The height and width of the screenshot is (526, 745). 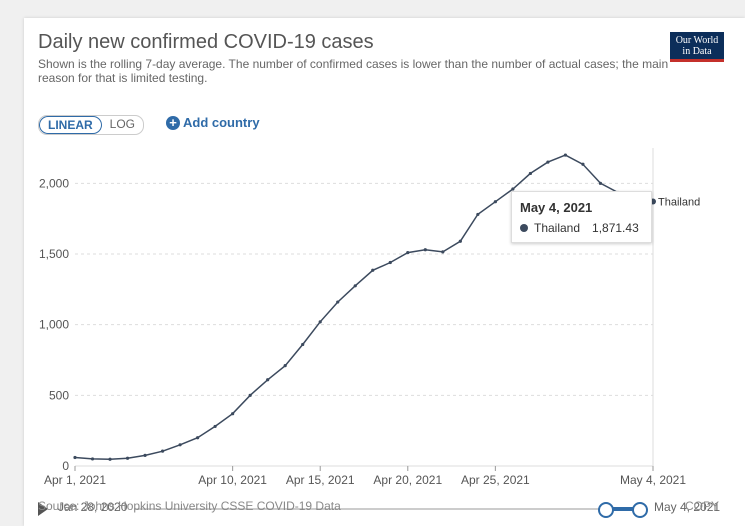 I want to click on timeline-end-label: May 4, 2021, so click(x=687, y=507).